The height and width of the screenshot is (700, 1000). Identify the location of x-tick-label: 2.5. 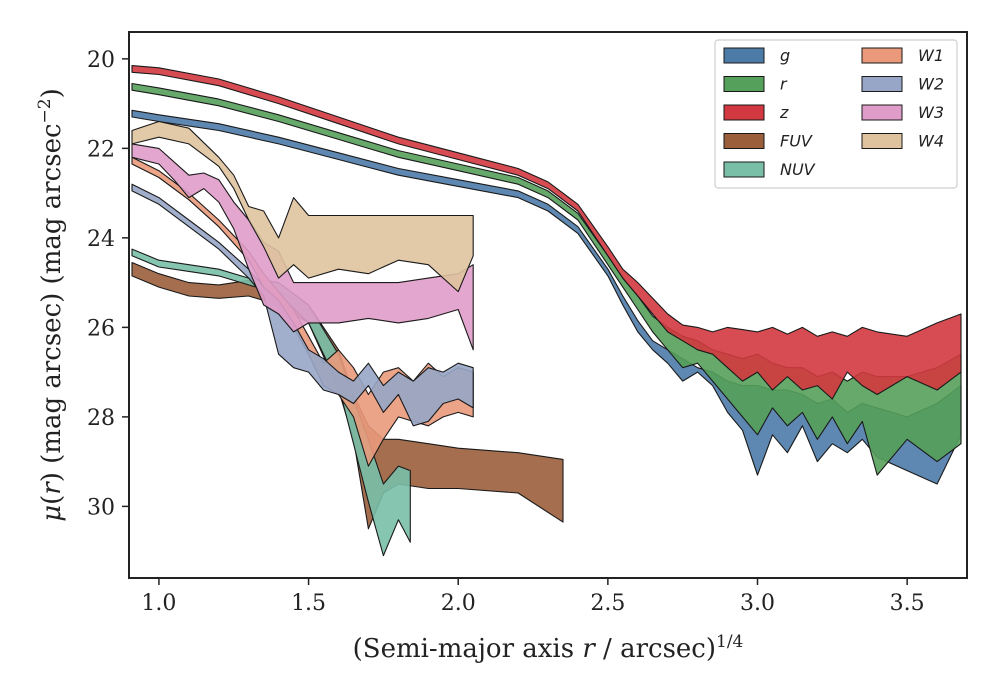
(607, 603).